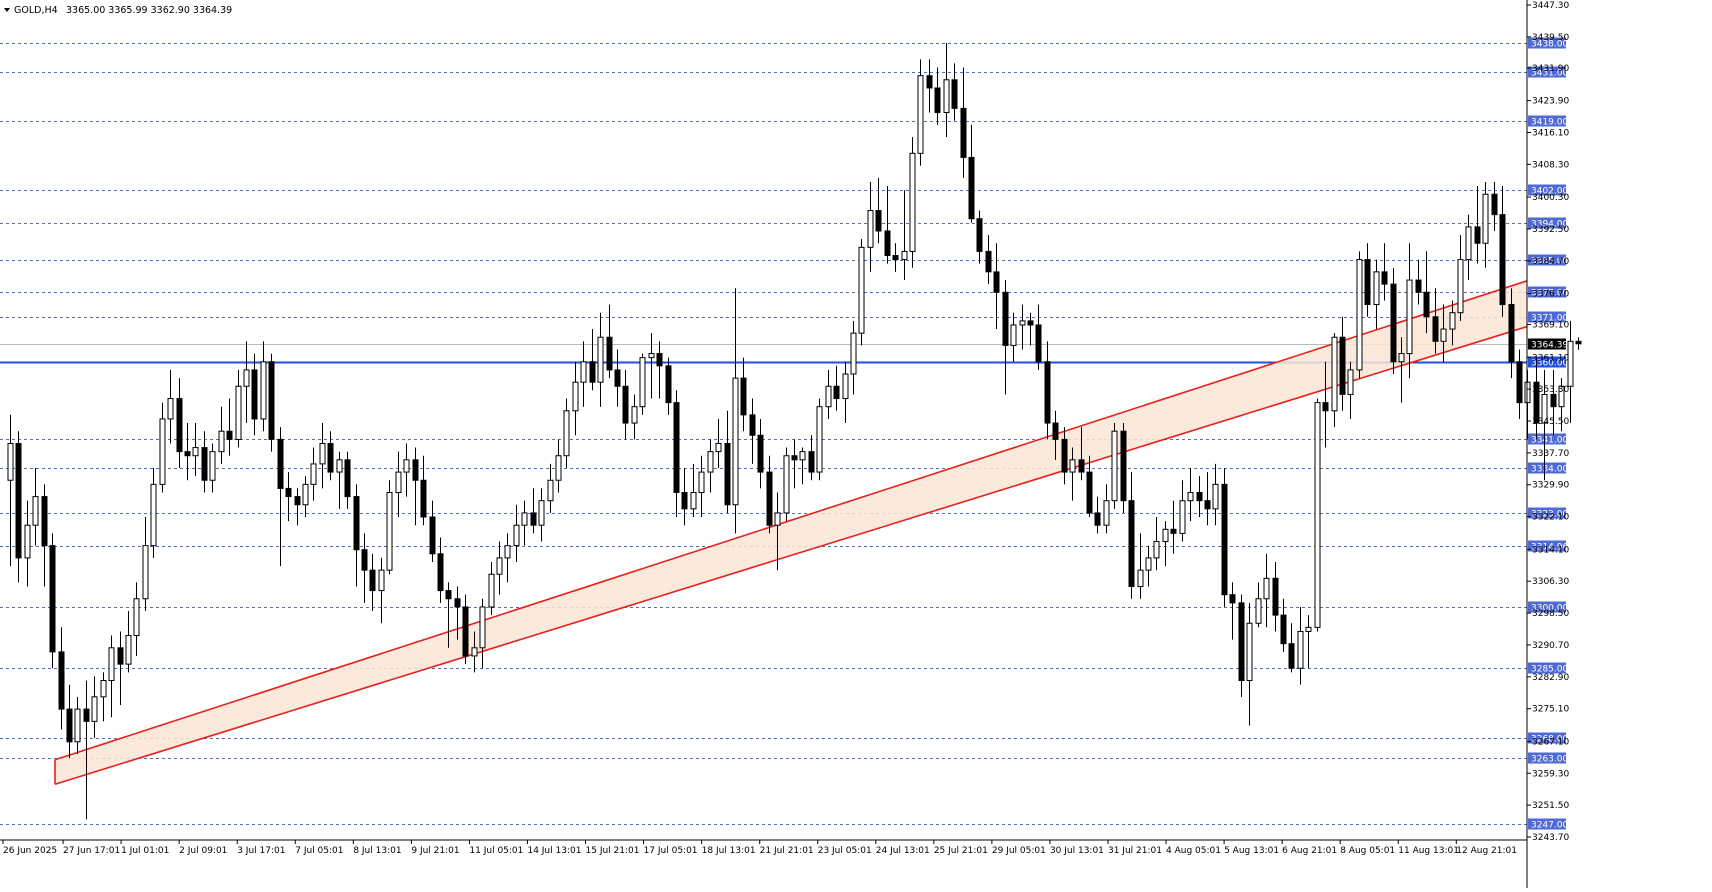  What do you see at coordinates (30, 851) in the screenshot?
I see `time-tick-label: 26 Jun 2025` at bounding box center [30, 851].